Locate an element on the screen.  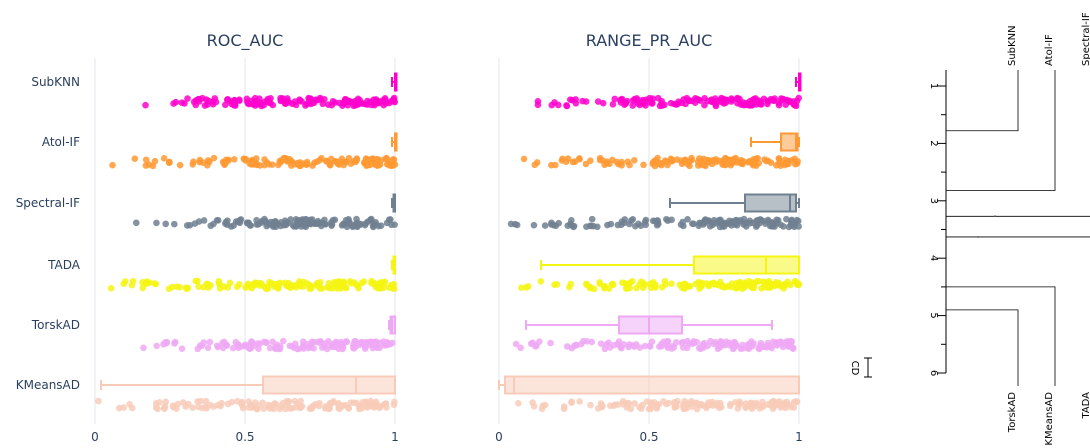
cd-connector-subknn is located at coordinates (982, 101).